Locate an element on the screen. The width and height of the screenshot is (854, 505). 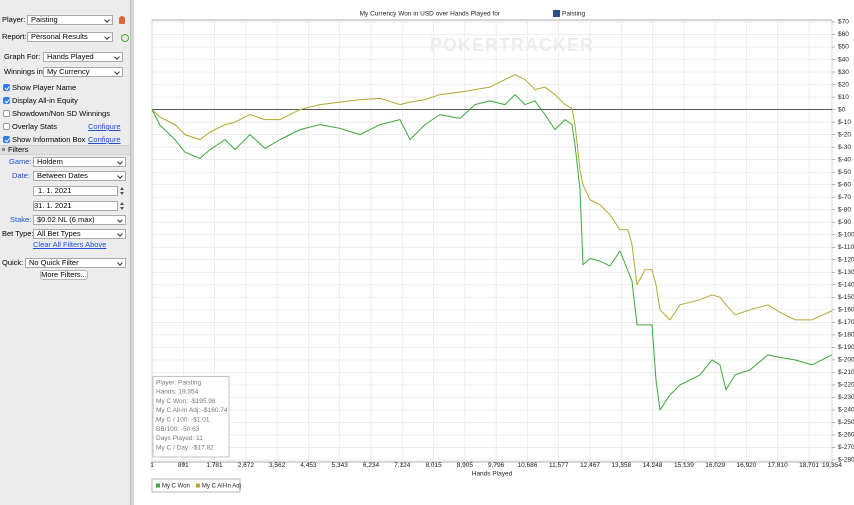
y-tick-label: $-120 is located at coordinates (846, 259).